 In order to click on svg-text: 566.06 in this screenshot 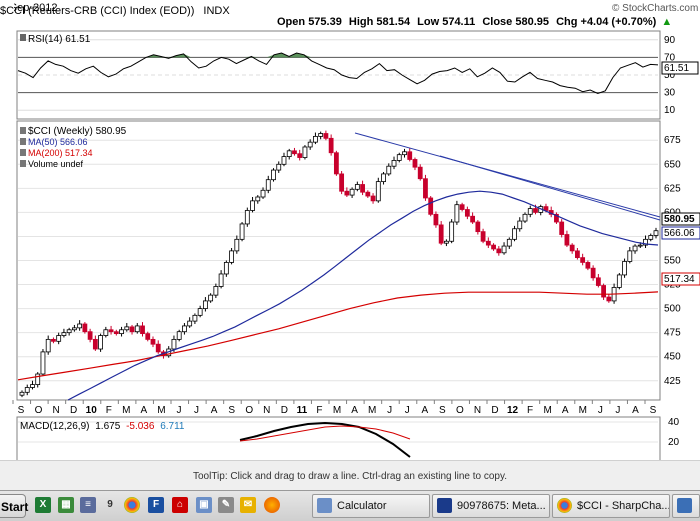, I will do `click(679, 233)`.